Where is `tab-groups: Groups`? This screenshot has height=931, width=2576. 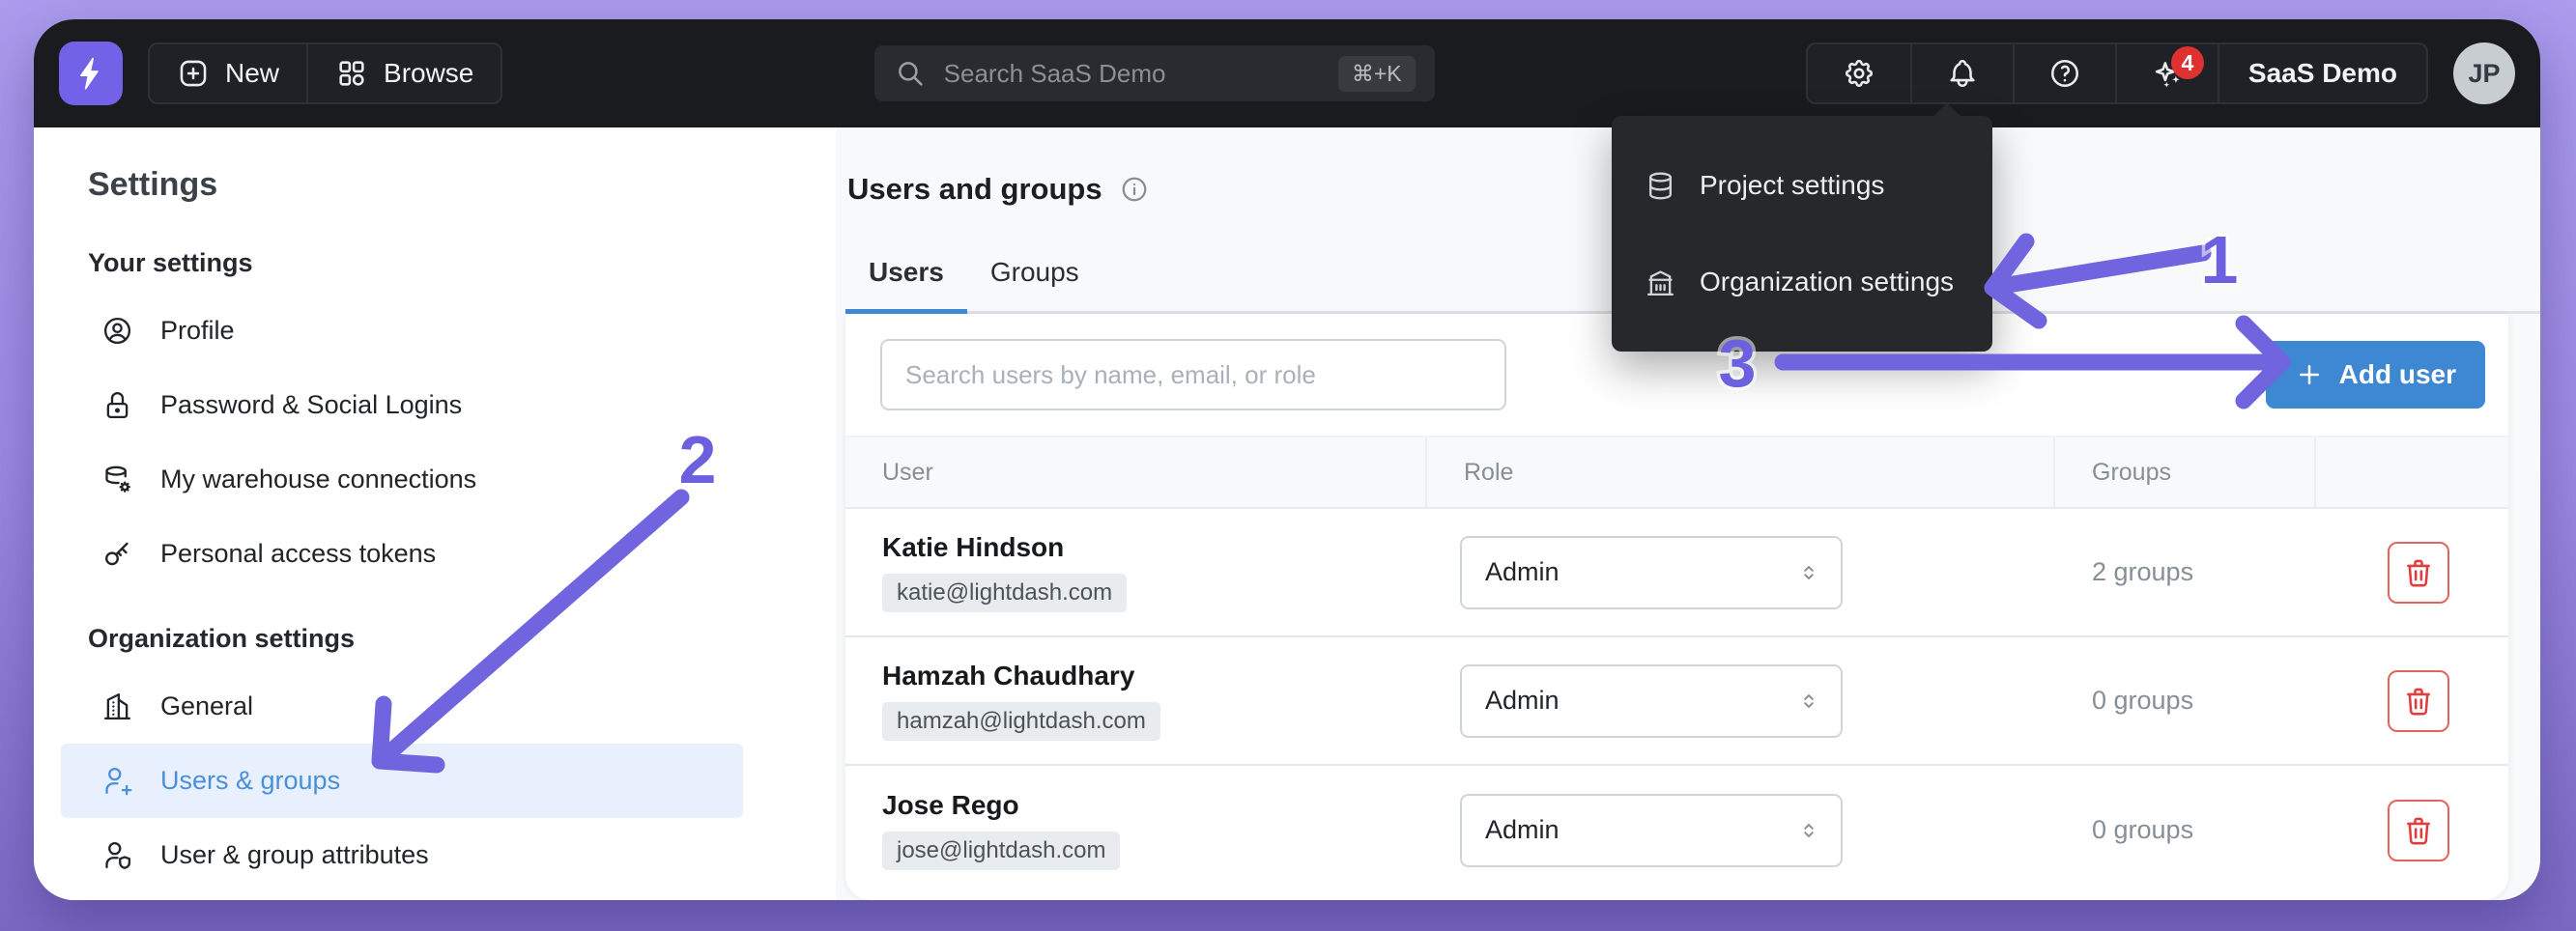
tab-groups: Groups is located at coordinates (1035, 280).